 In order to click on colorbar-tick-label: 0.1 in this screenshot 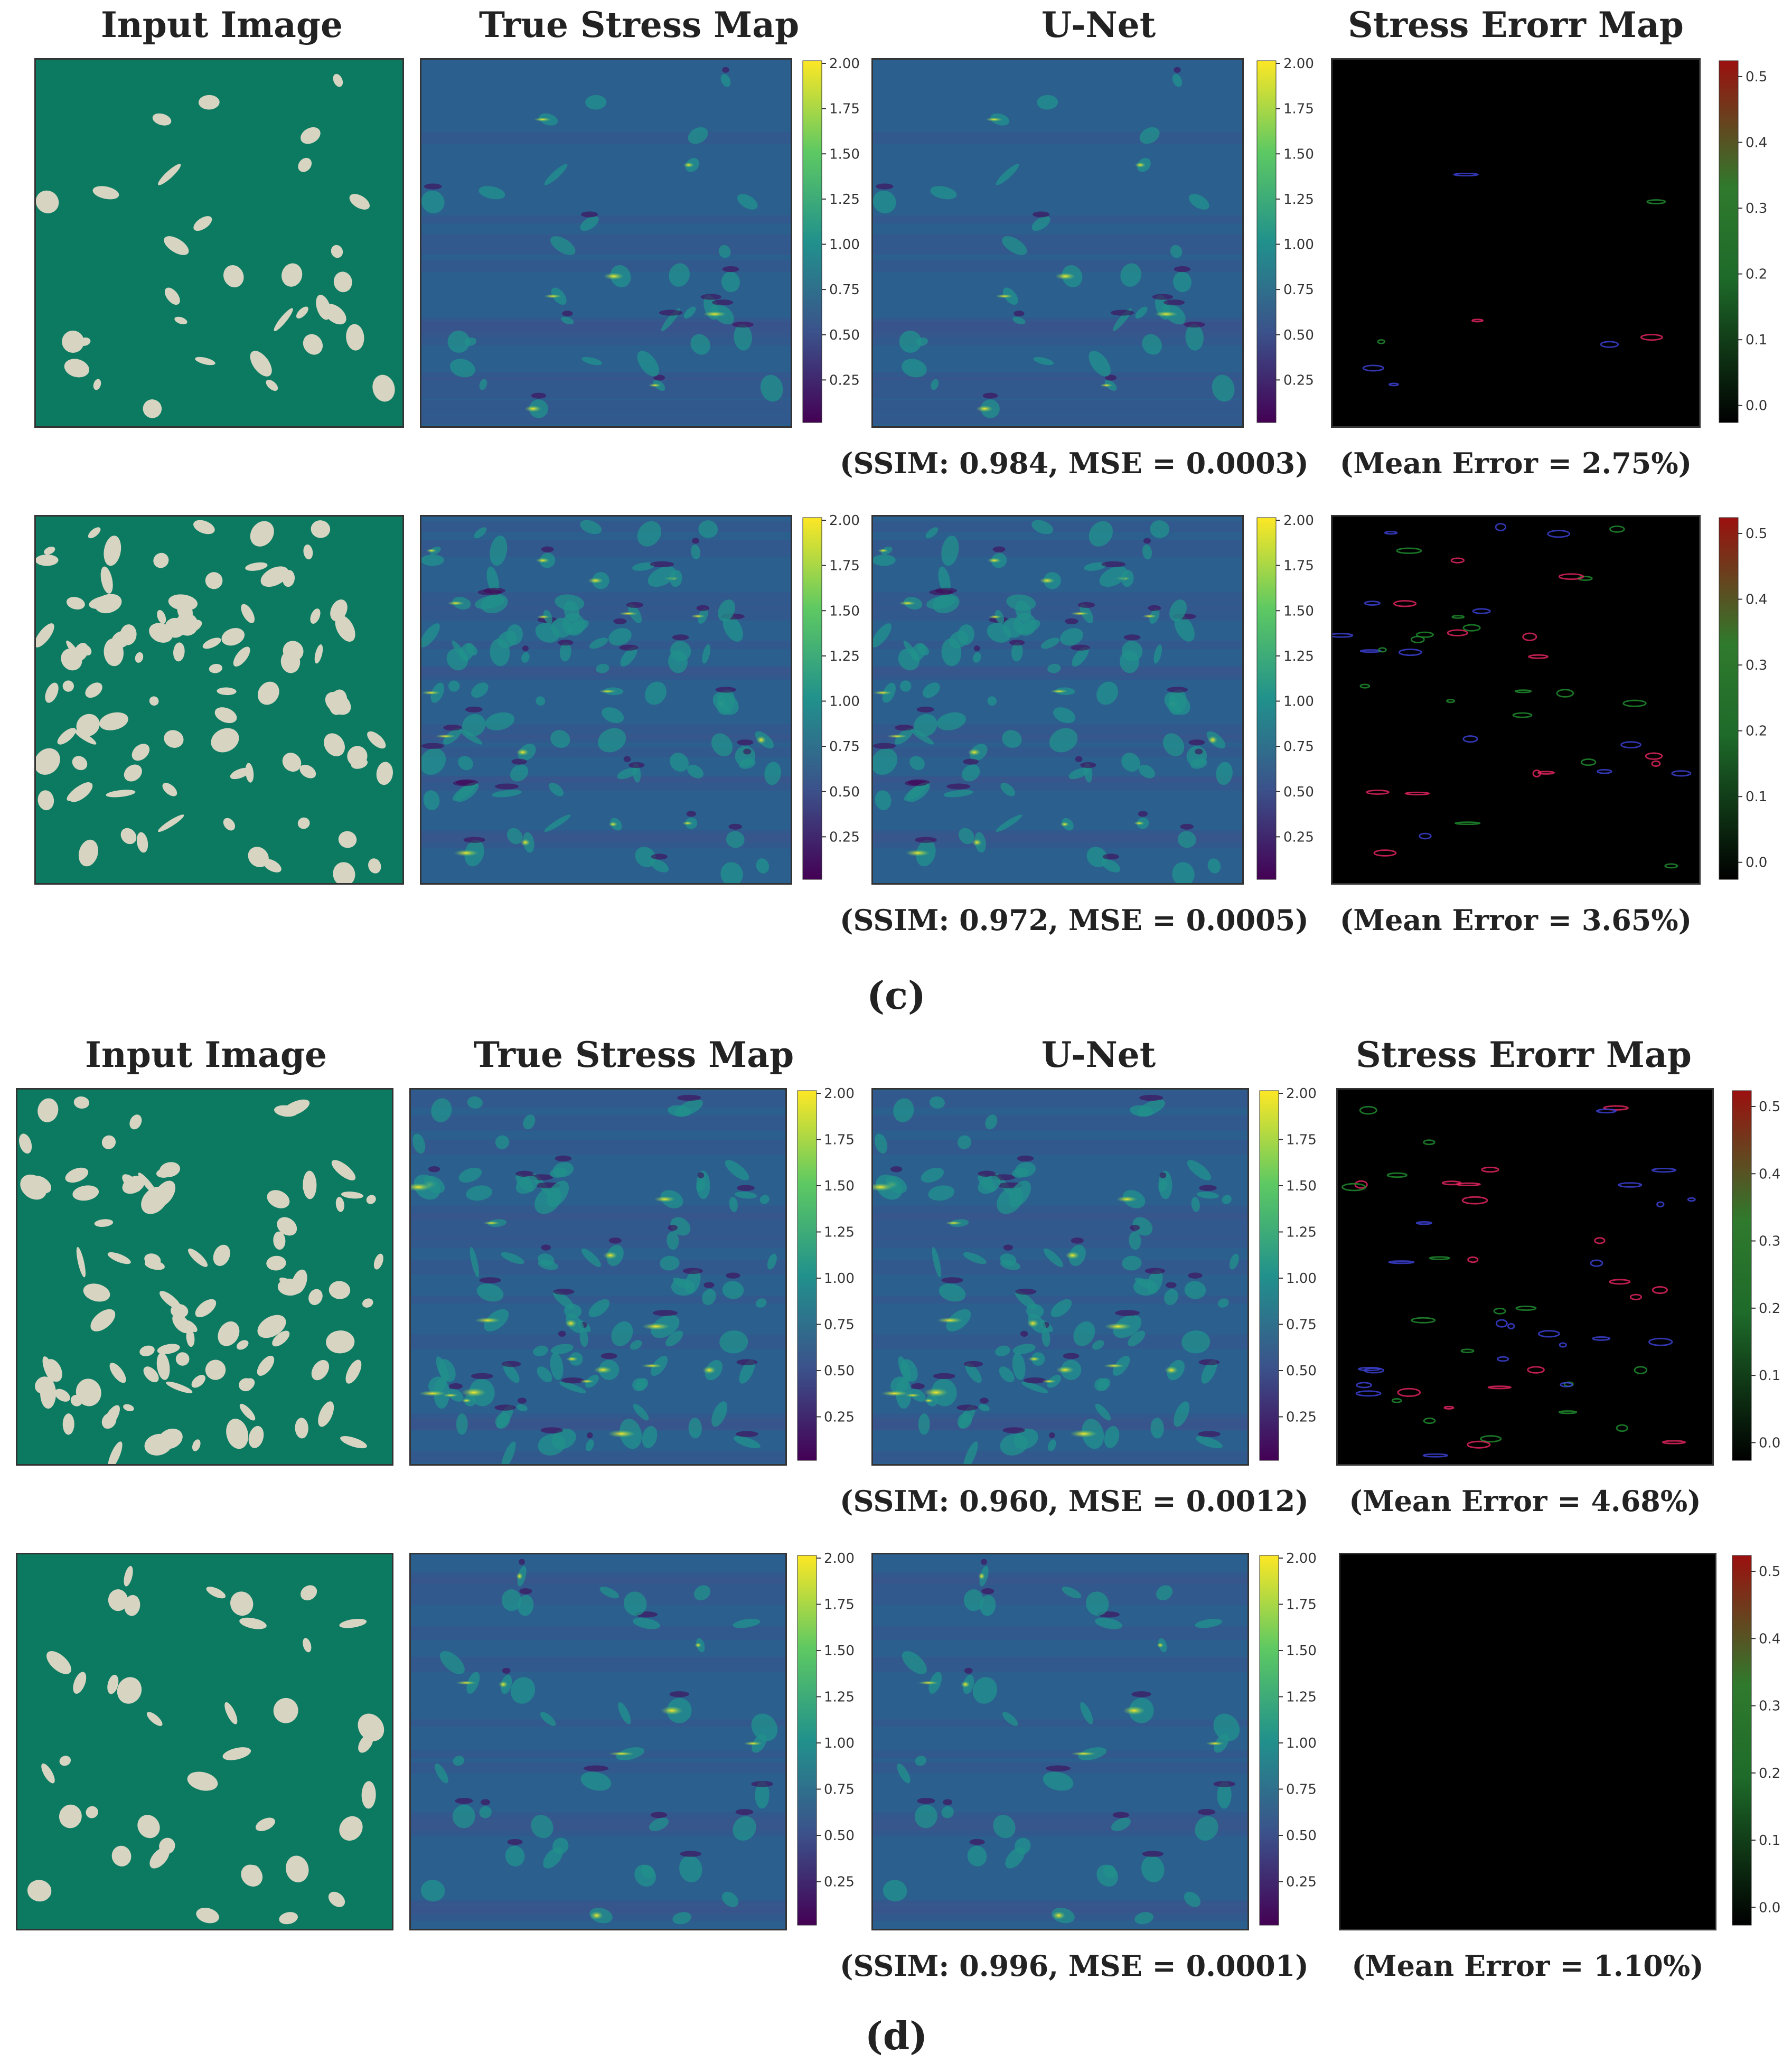, I will do `click(1769, 1841)`.